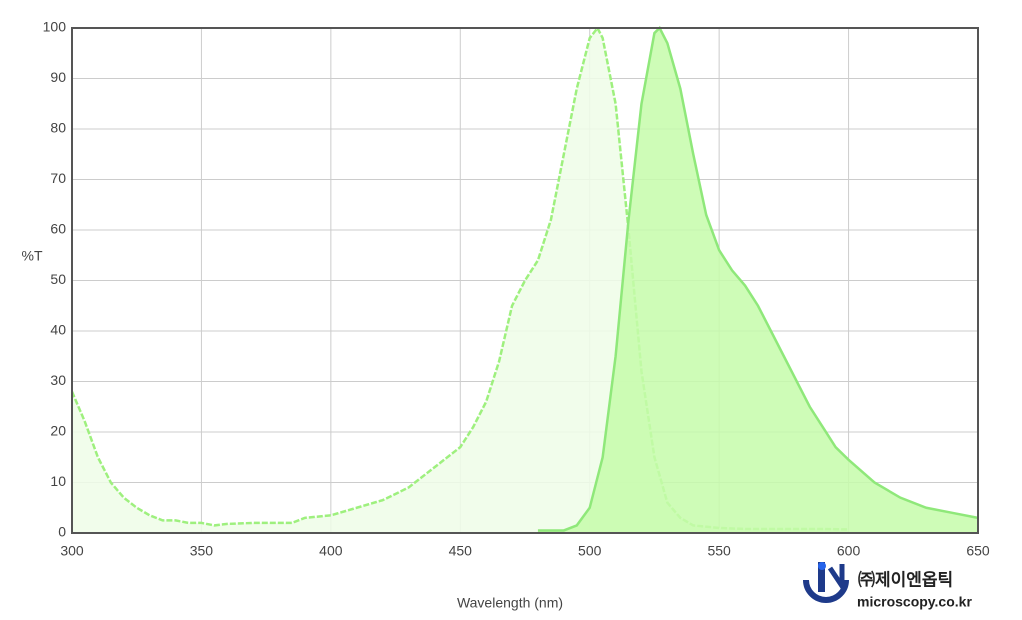 The image size is (1022, 620). Describe the element at coordinates (58, 380) in the screenshot. I see `y-tick-label: 30` at that location.